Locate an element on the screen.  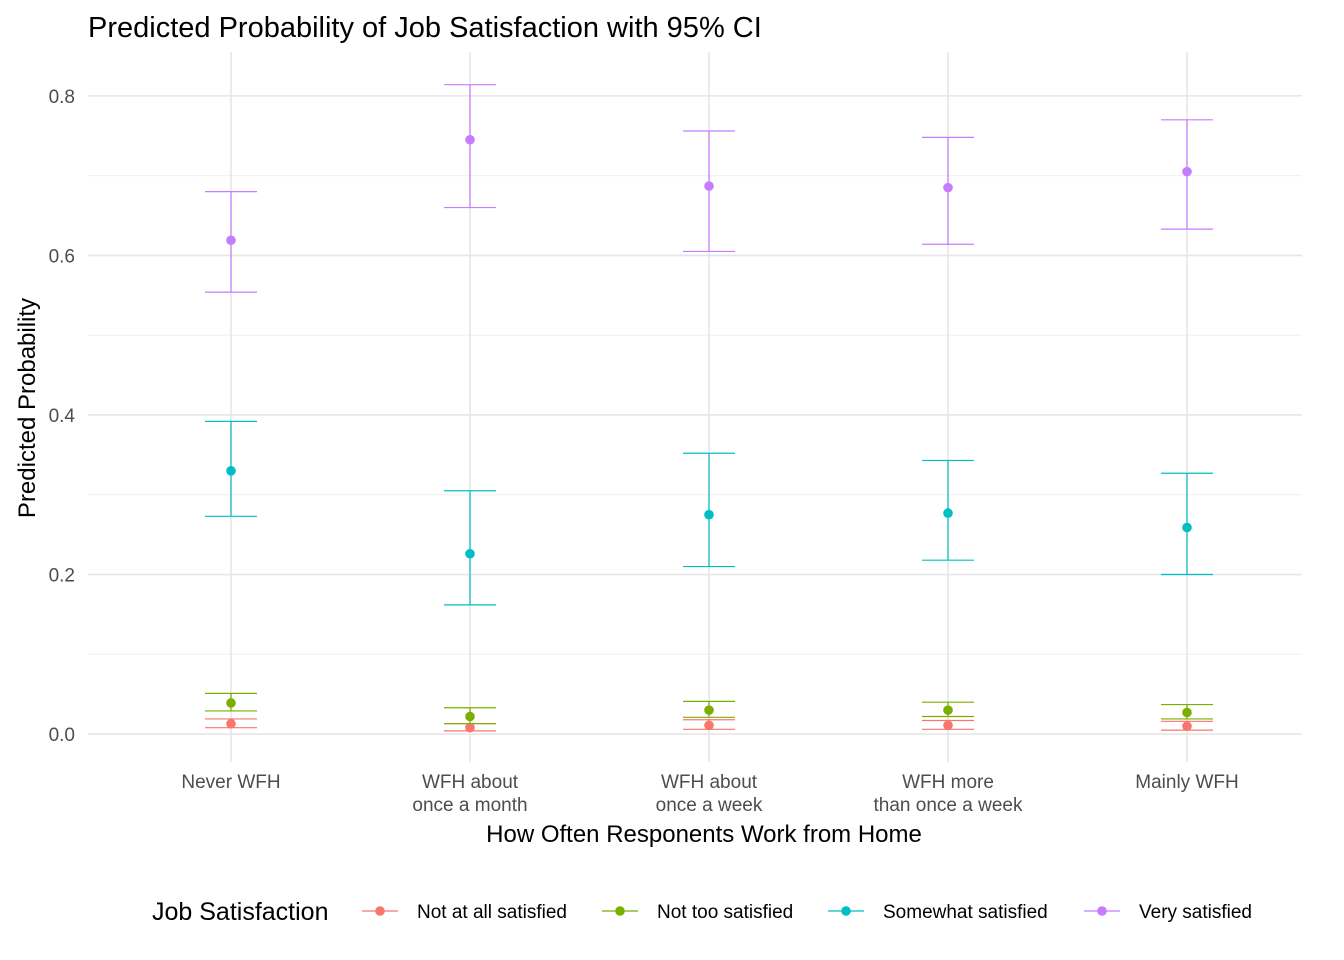
legend-entry: Not too satisfied is located at coordinates (697, 912).